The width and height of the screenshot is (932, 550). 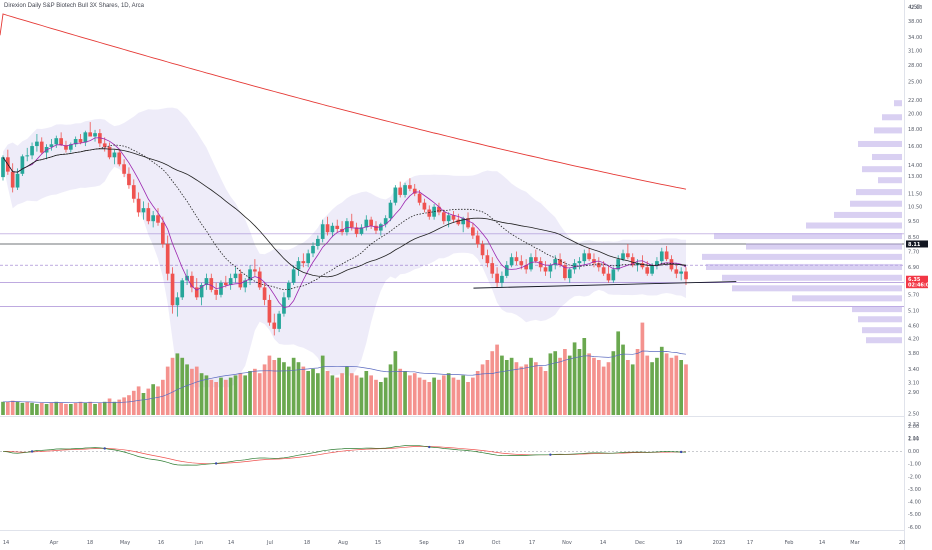 What do you see at coordinates (913, 296) in the screenshot?
I see `price-tick-label: 5.70` at bounding box center [913, 296].